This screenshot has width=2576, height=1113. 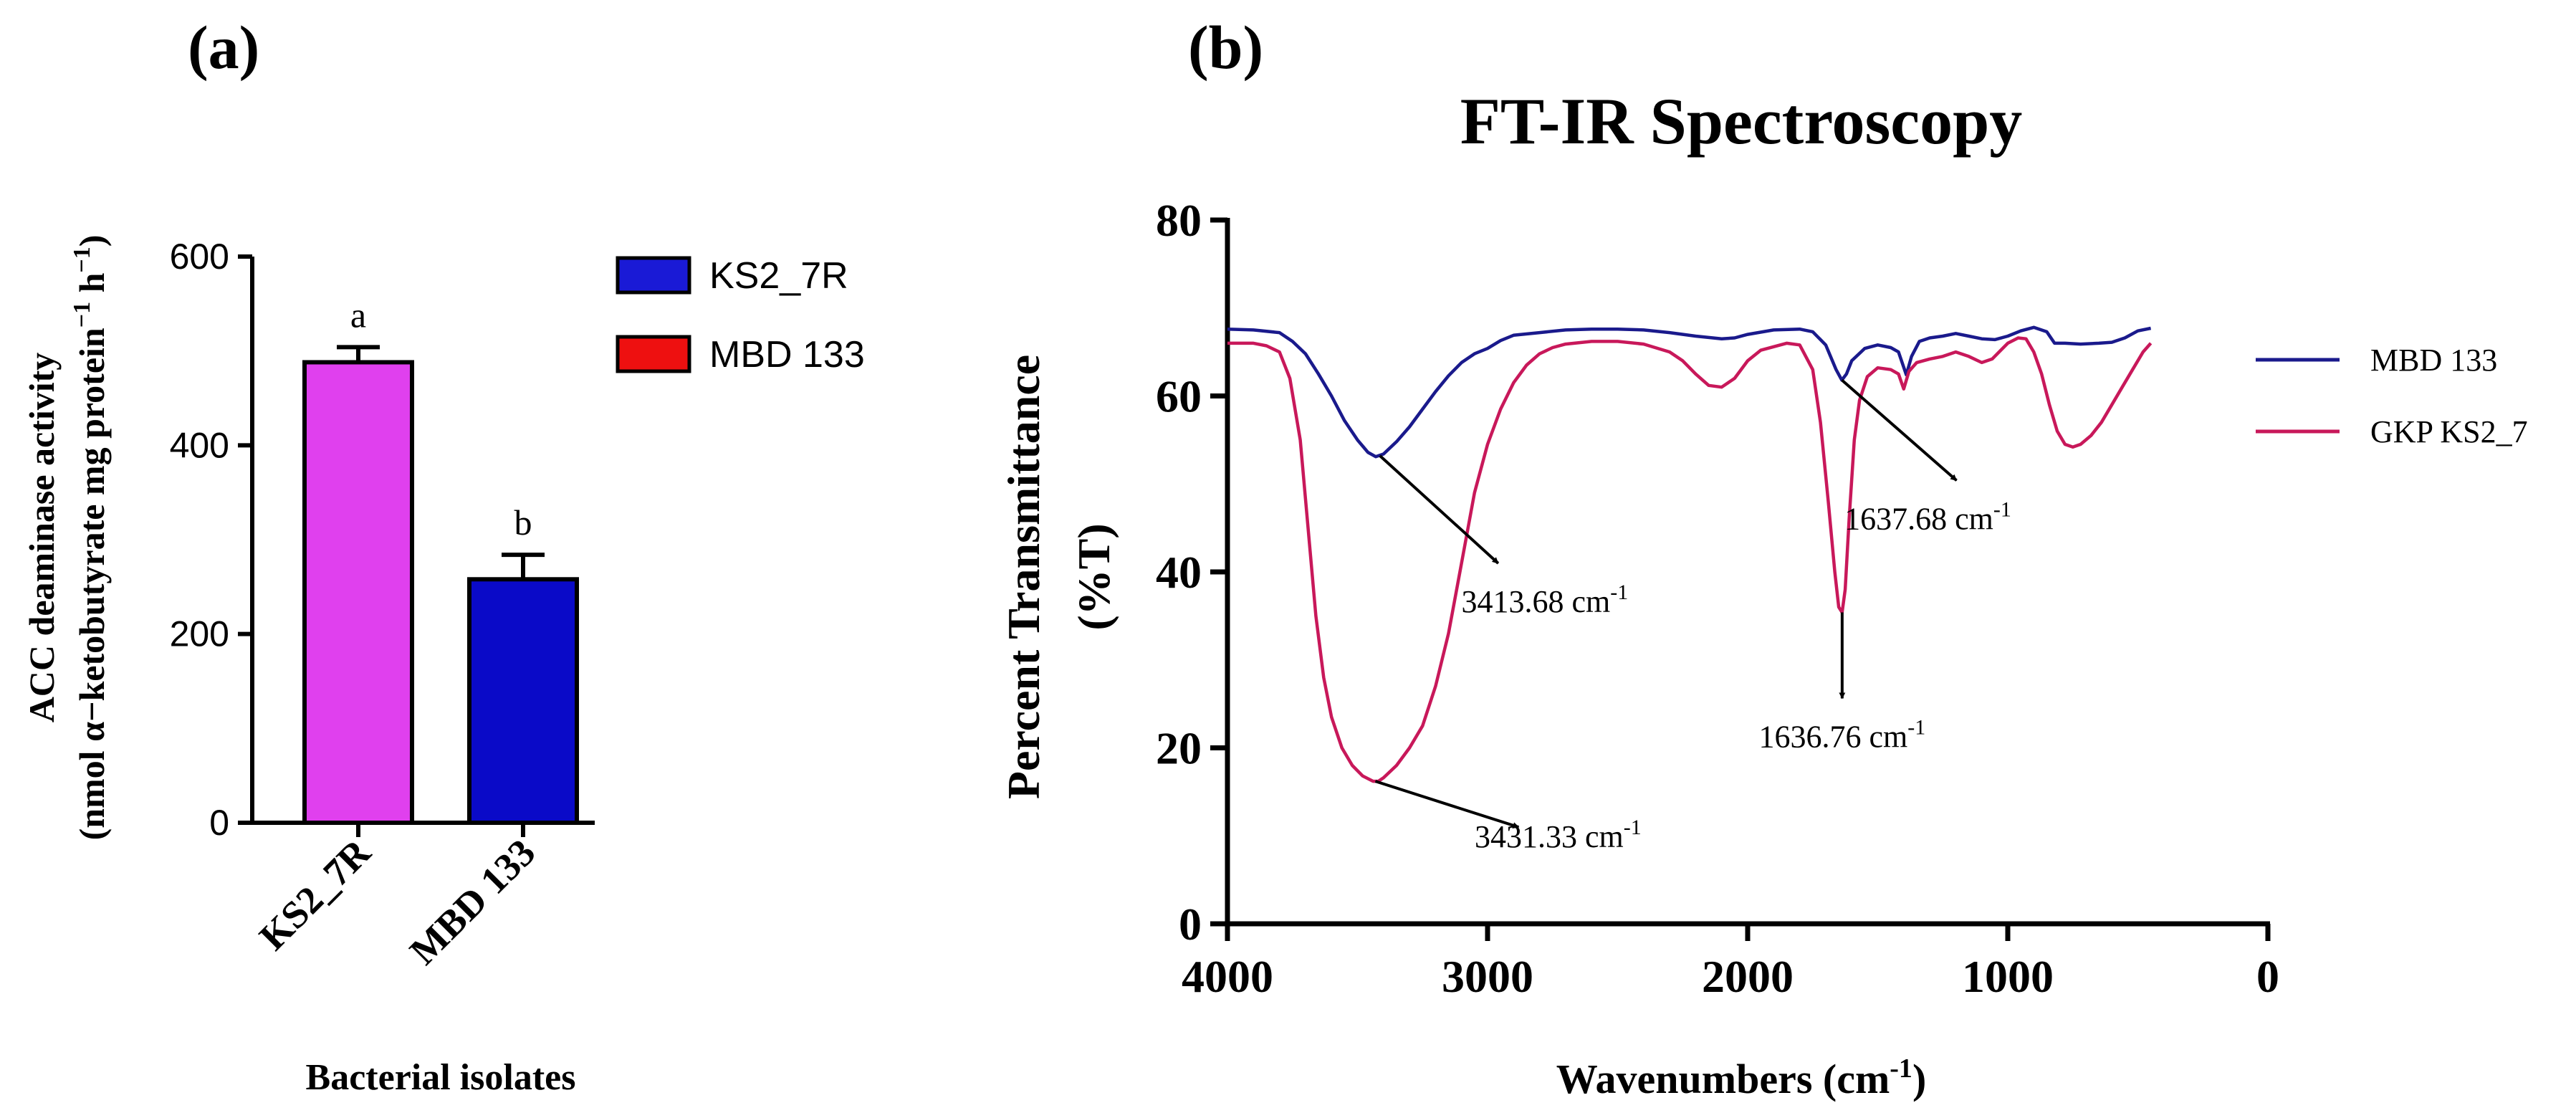 I want to click on y-tick-label: 80, so click(x=1179, y=220).